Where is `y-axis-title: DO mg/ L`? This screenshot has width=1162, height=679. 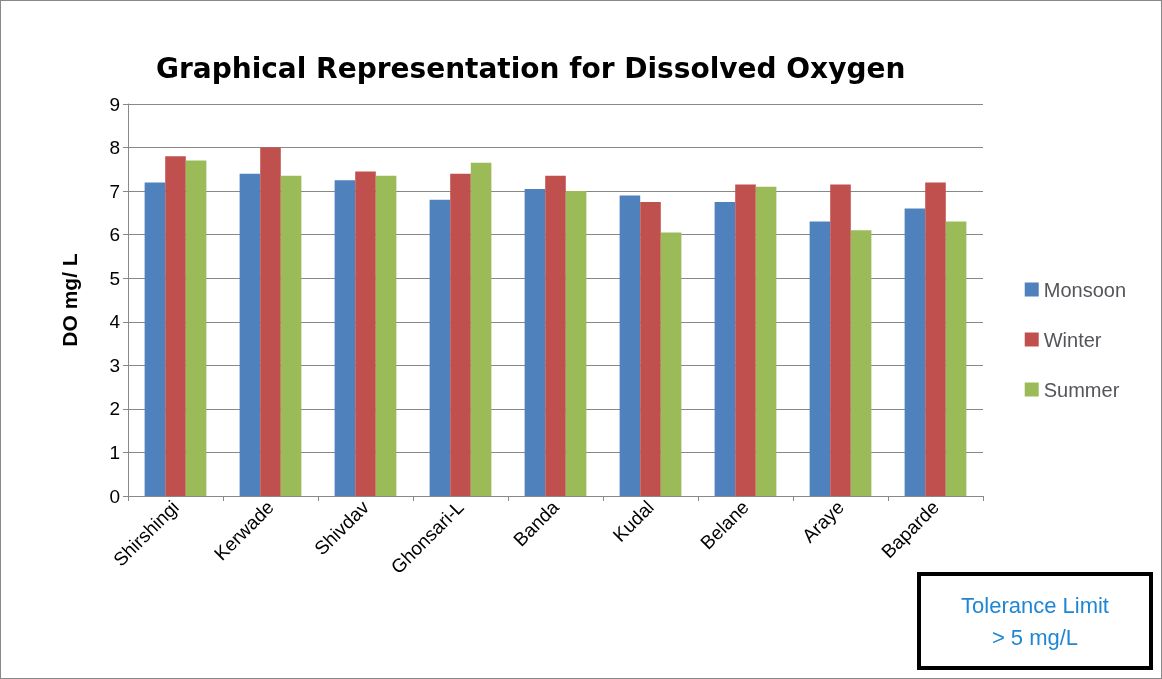
y-axis-title: DO mg/ L is located at coordinates (69, 300).